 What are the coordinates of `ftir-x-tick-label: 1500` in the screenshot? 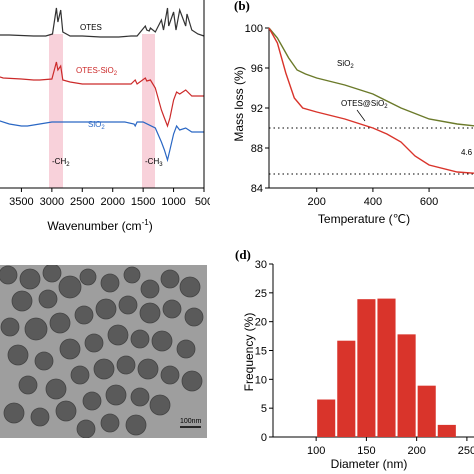 It's located at (143, 202).